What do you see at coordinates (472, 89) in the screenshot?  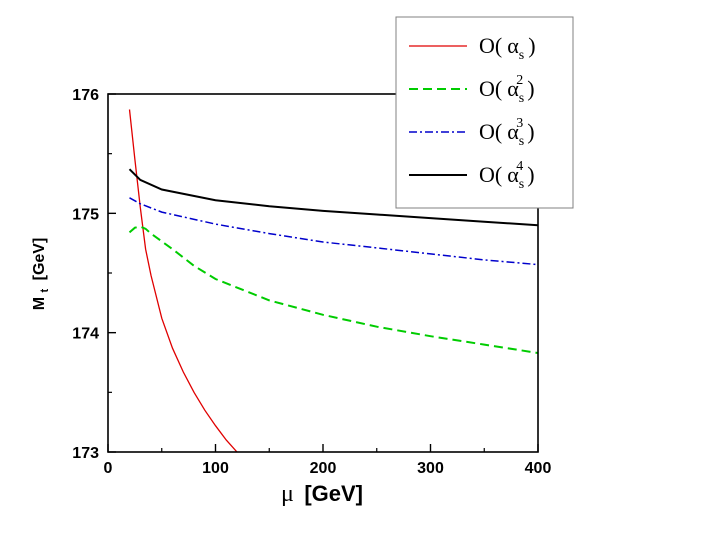 I see `legend-item: O(αs2)` at bounding box center [472, 89].